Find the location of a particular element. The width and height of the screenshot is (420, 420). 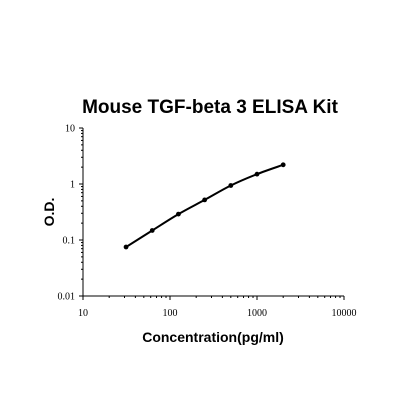

y-axis-label: O.D. is located at coordinates (49, 212).